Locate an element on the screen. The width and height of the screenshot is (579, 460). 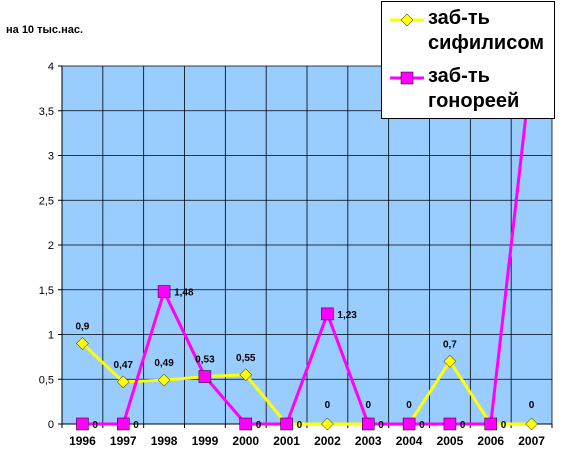
legend: заб-ть сифилисом заб-ть гонореей is located at coordinates (468, 60).